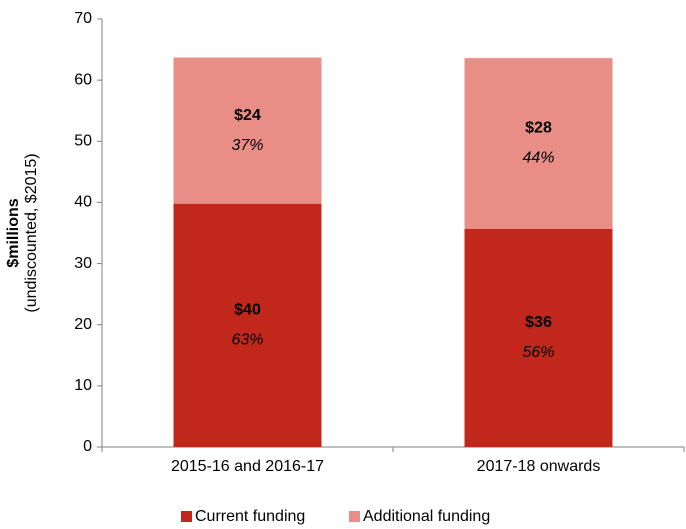 The width and height of the screenshot is (686, 529). I want to click on share-label: 37%, so click(247, 145).